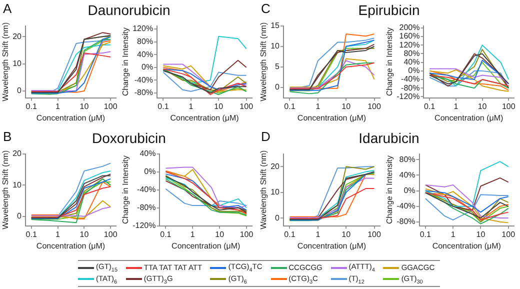  I want to click on chart-title: Epirubicin, so click(389, 10).